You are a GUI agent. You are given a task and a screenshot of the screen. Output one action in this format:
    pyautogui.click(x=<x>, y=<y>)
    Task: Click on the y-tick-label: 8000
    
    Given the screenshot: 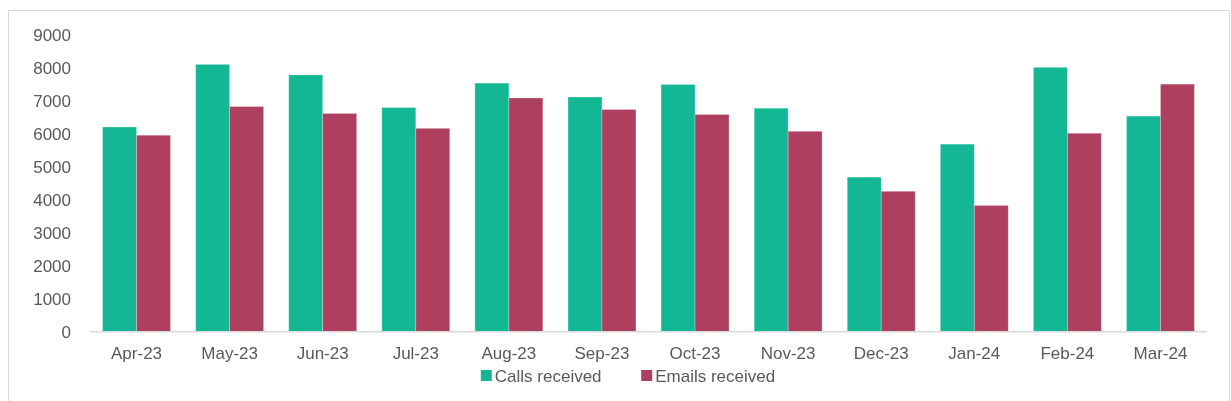 What is the action you would take?
    pyautogui.click(x=52, y=68)
    